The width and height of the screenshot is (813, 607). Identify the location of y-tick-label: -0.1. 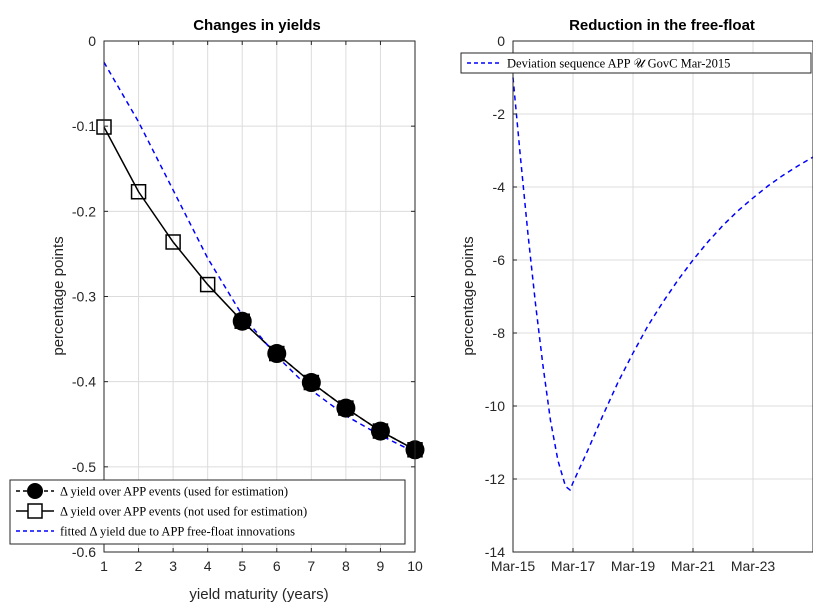
(84, 126).